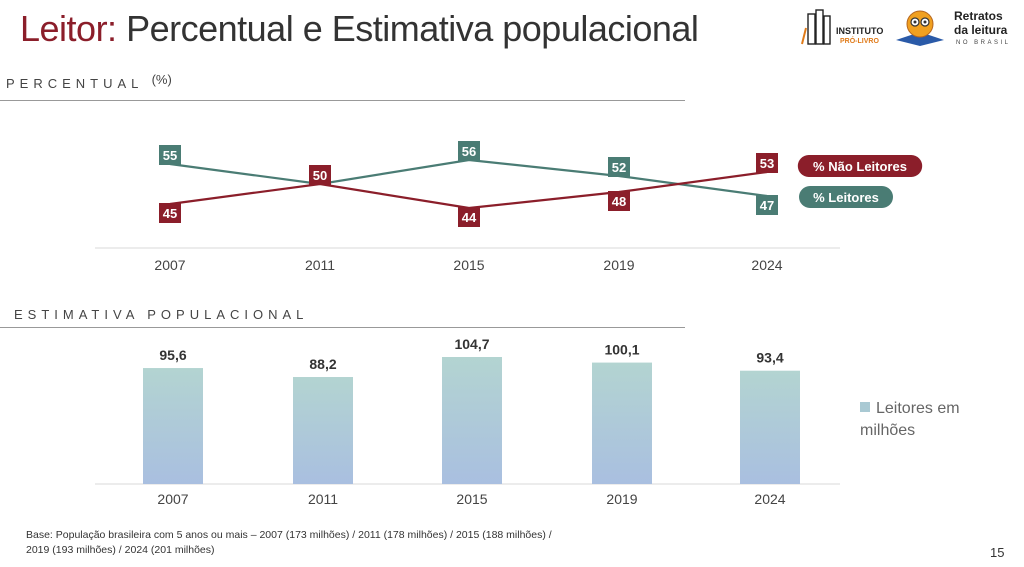  I want to click on bar-label-2019: 100,1, so click(621, 350).